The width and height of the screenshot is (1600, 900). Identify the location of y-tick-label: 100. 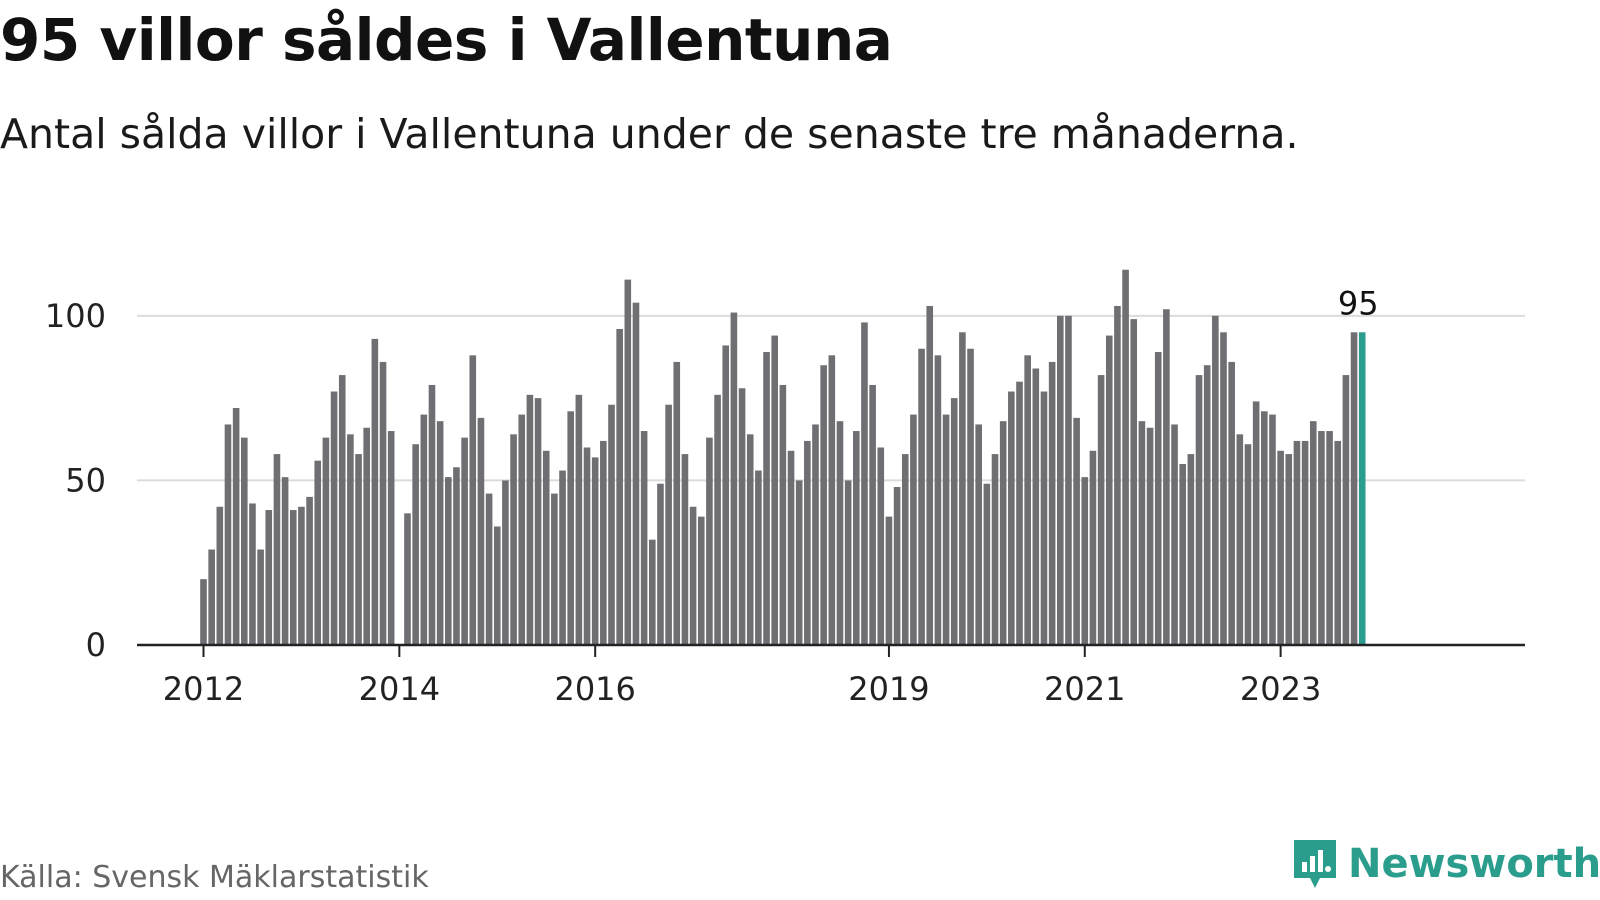
(75, 316).